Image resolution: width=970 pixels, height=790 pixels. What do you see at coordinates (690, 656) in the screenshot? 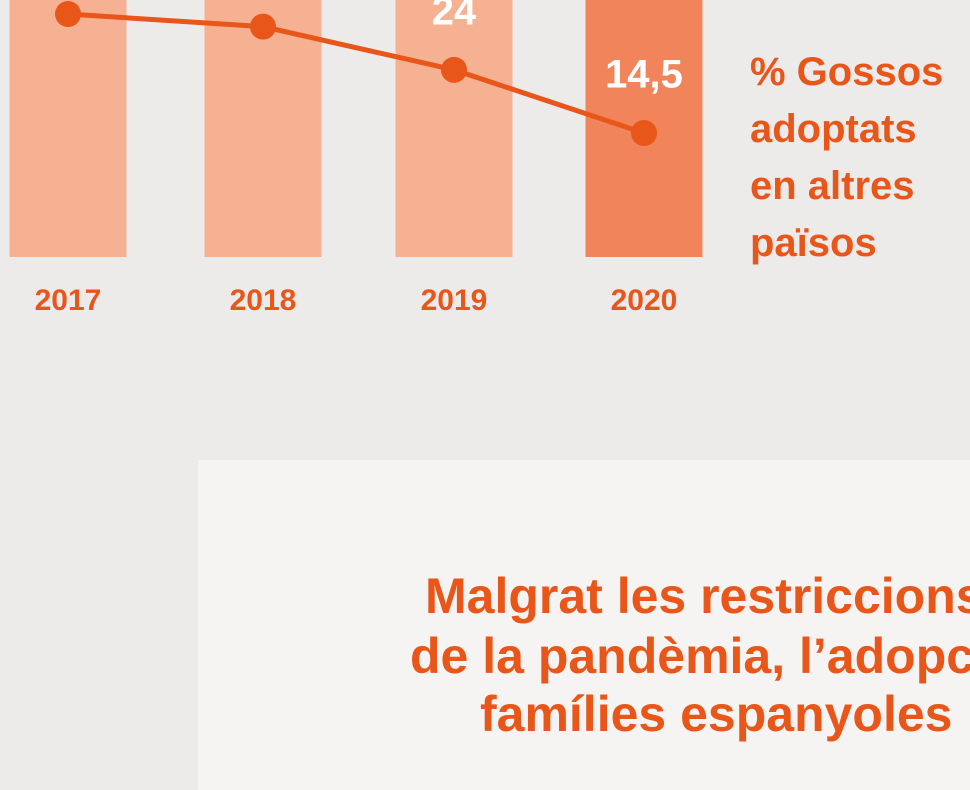
I see `heading-line: de la pandèmia, l’adopc` at bounding box center [690, 656].